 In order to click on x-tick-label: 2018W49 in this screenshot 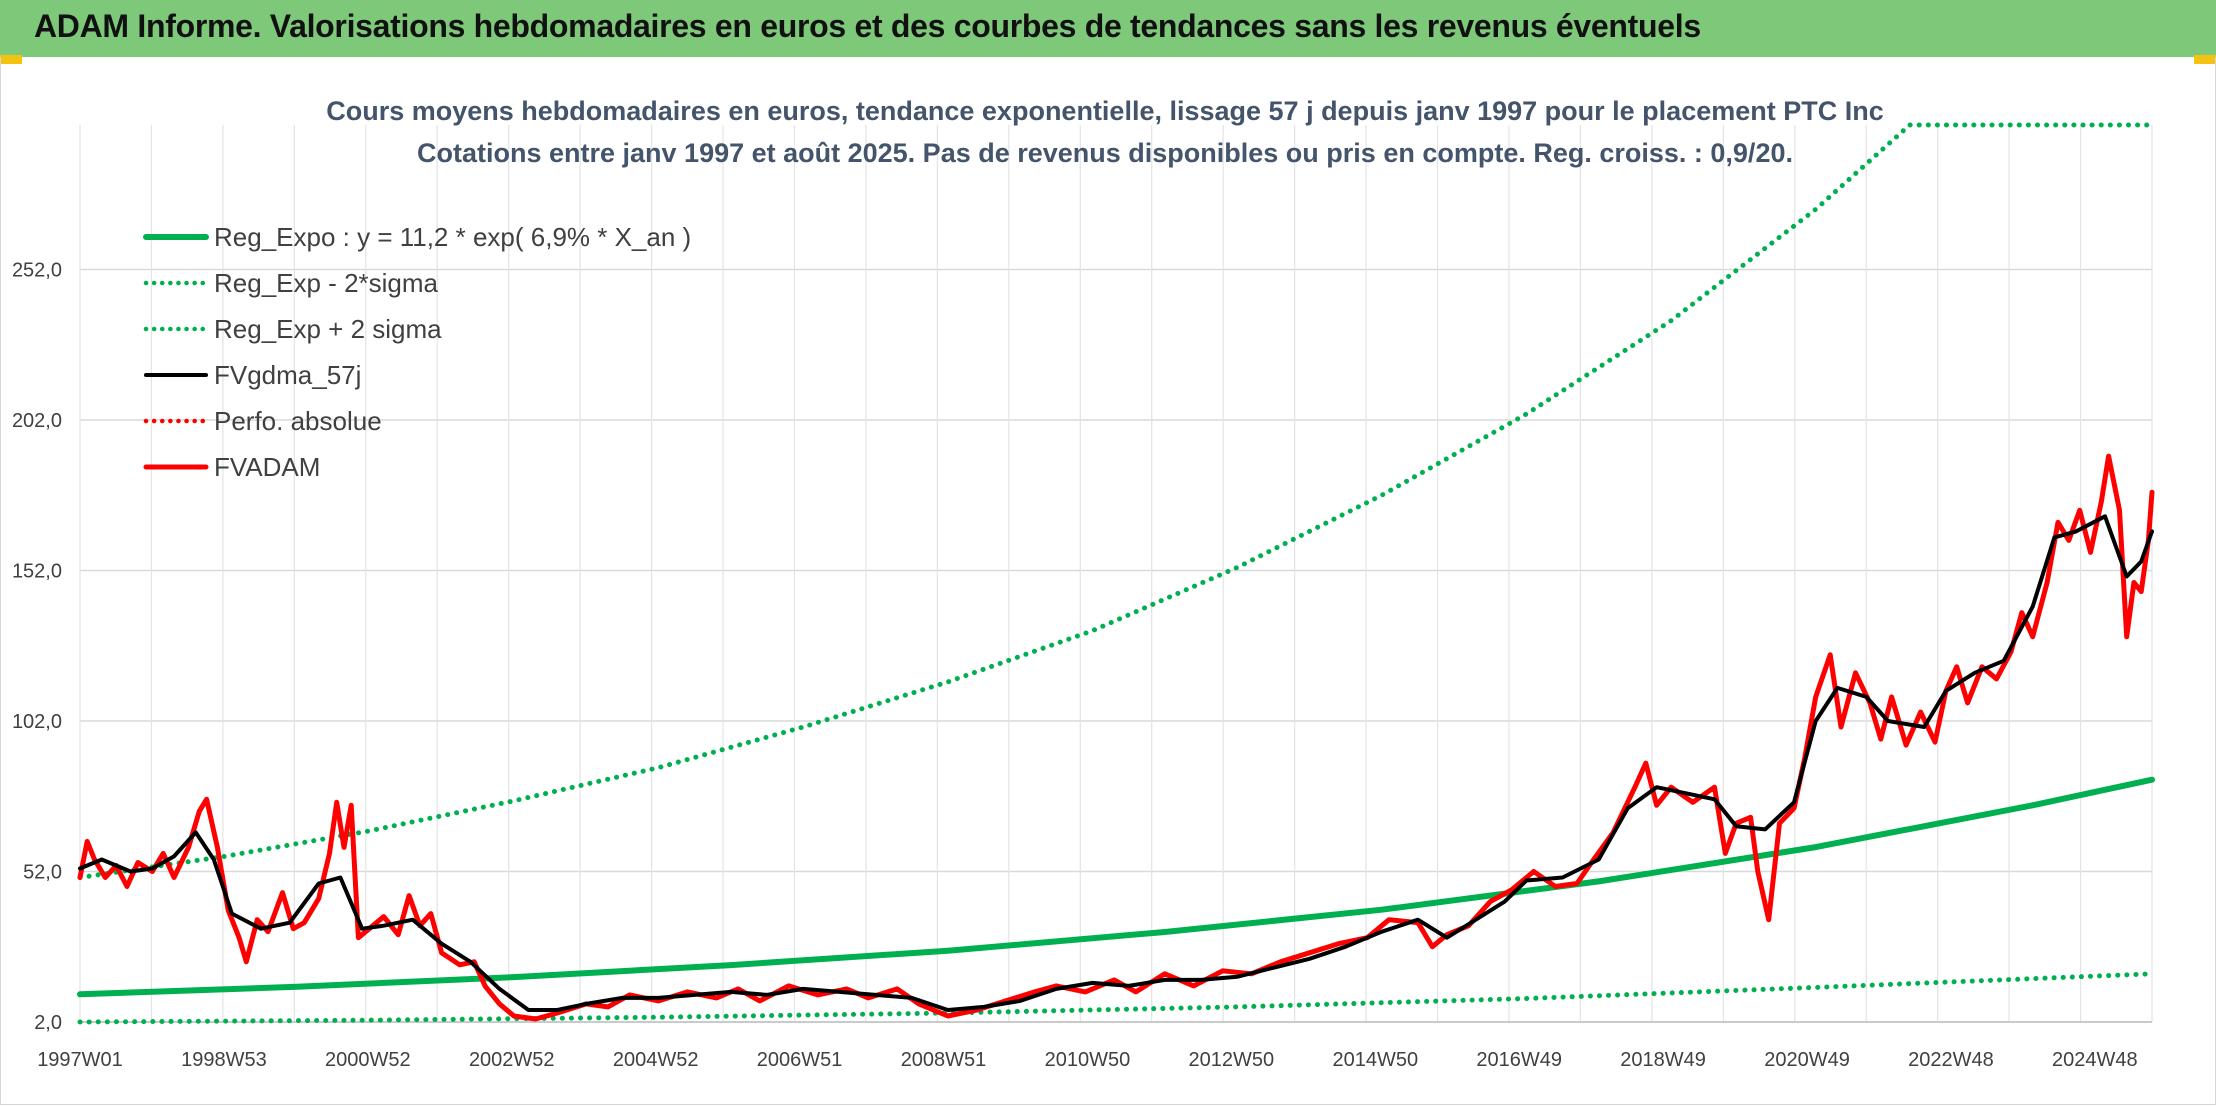, I will do `click(1663, 1060)`.